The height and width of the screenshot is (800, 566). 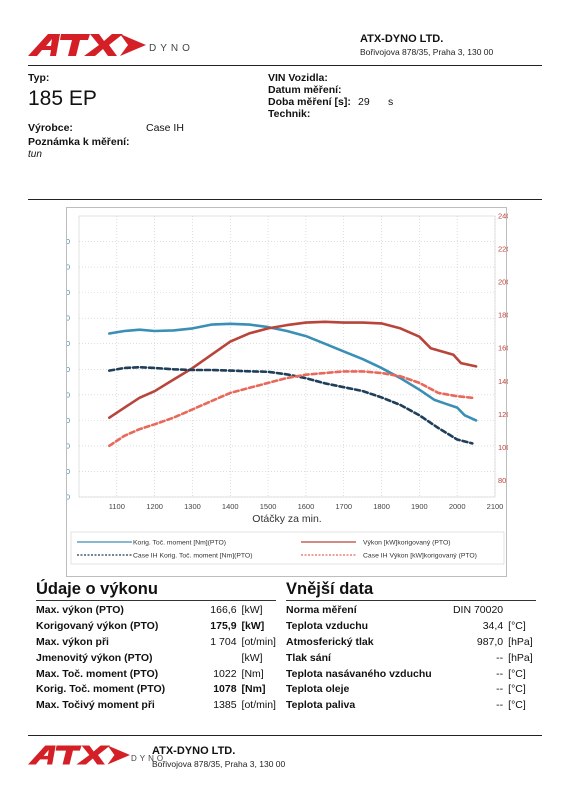 What do you see at coordinates (179, 543) in the screenshot?
I see `legend-label: Korig. Toč. moment [Nm](PTO)` at bounding box center [179, 543].